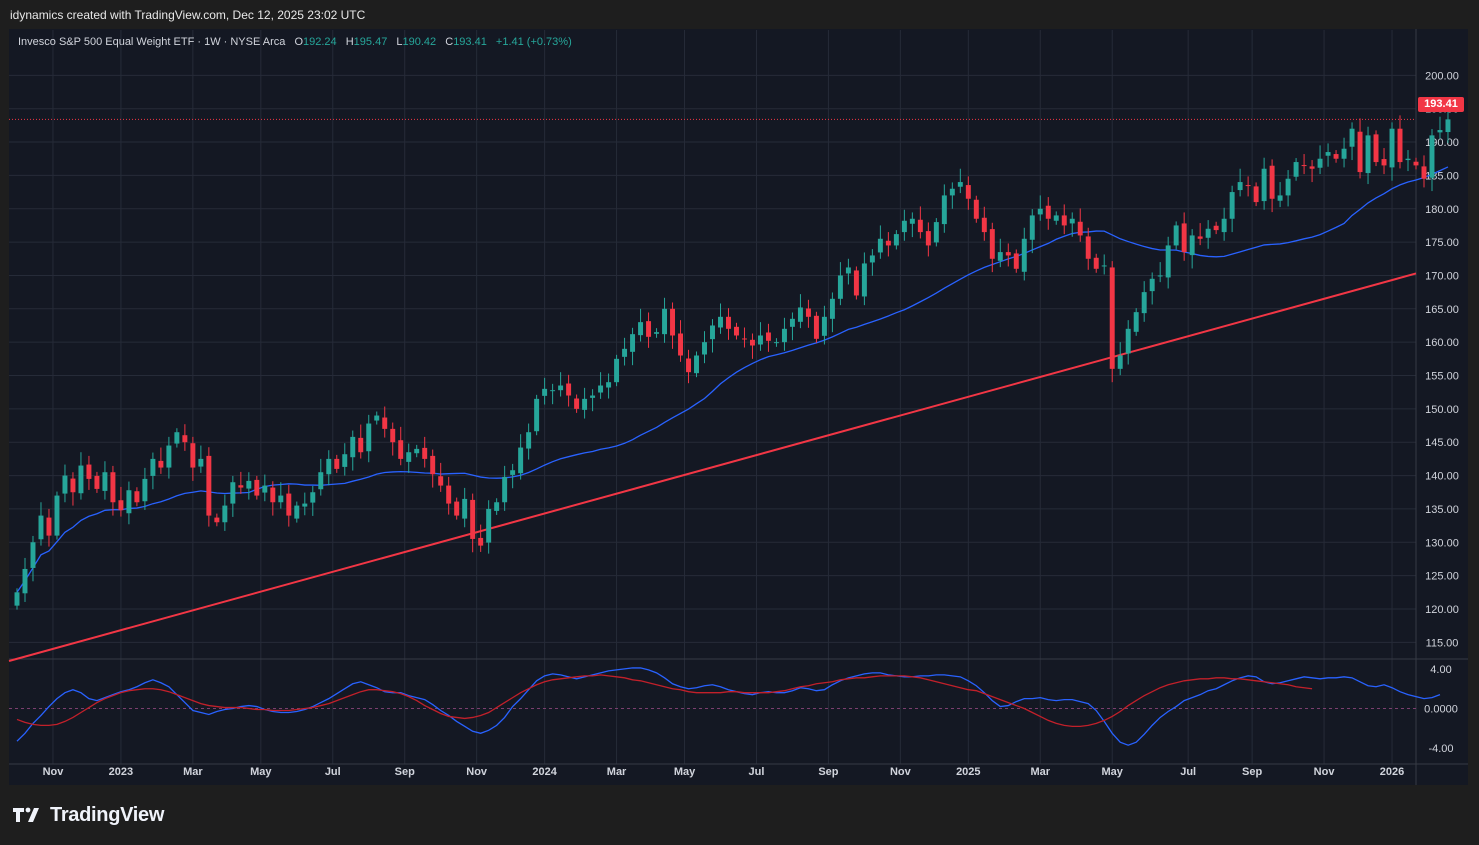 The height and width of the screenshot is (845, 1479). I want to click on time-tick-label: May, so click(685, 772).